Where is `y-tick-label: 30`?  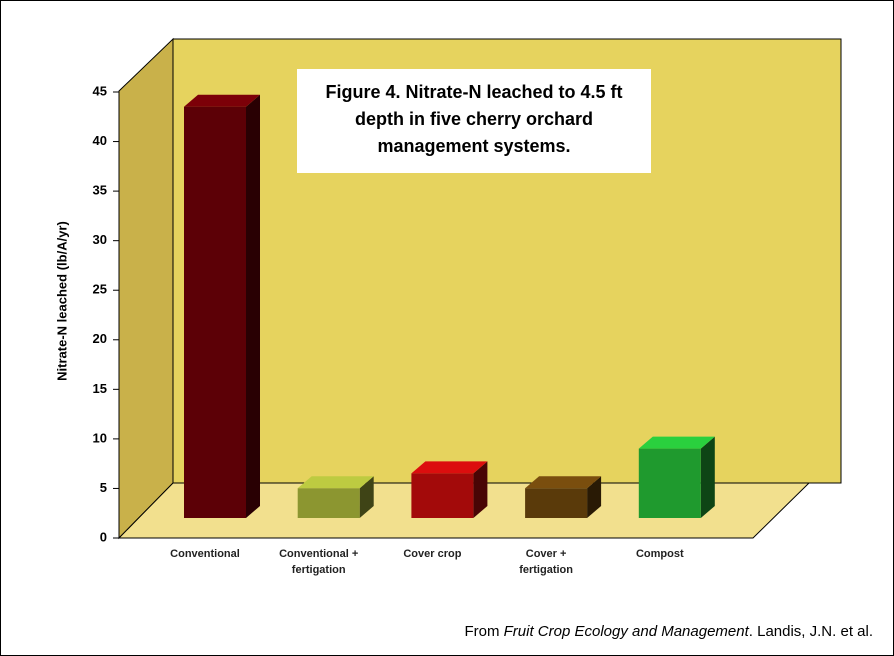 y-tick-label: 30 is located at coordinates (100, 239).